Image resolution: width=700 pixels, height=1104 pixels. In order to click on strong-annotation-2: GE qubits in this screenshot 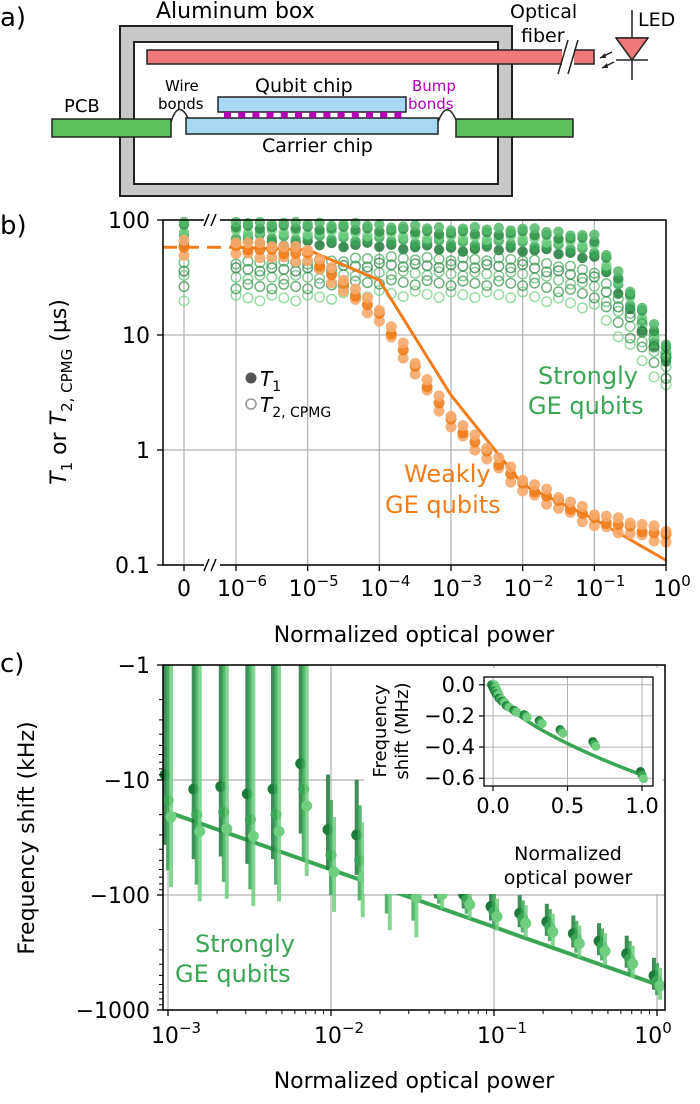, I will do `click(586, 406)`.